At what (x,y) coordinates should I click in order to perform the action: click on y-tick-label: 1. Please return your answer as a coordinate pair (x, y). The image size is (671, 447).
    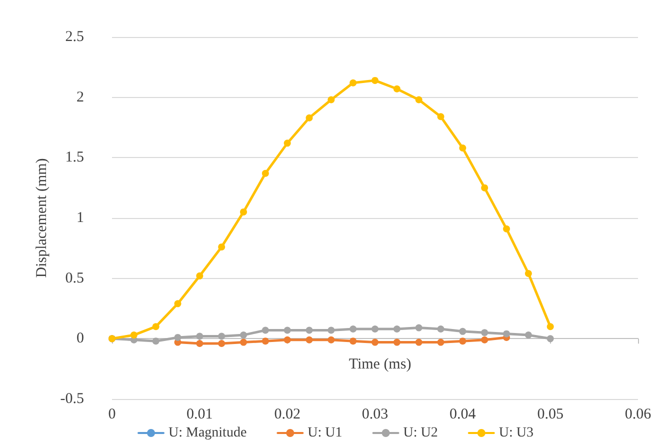
    Looking at the image, I should click on (80, 218).